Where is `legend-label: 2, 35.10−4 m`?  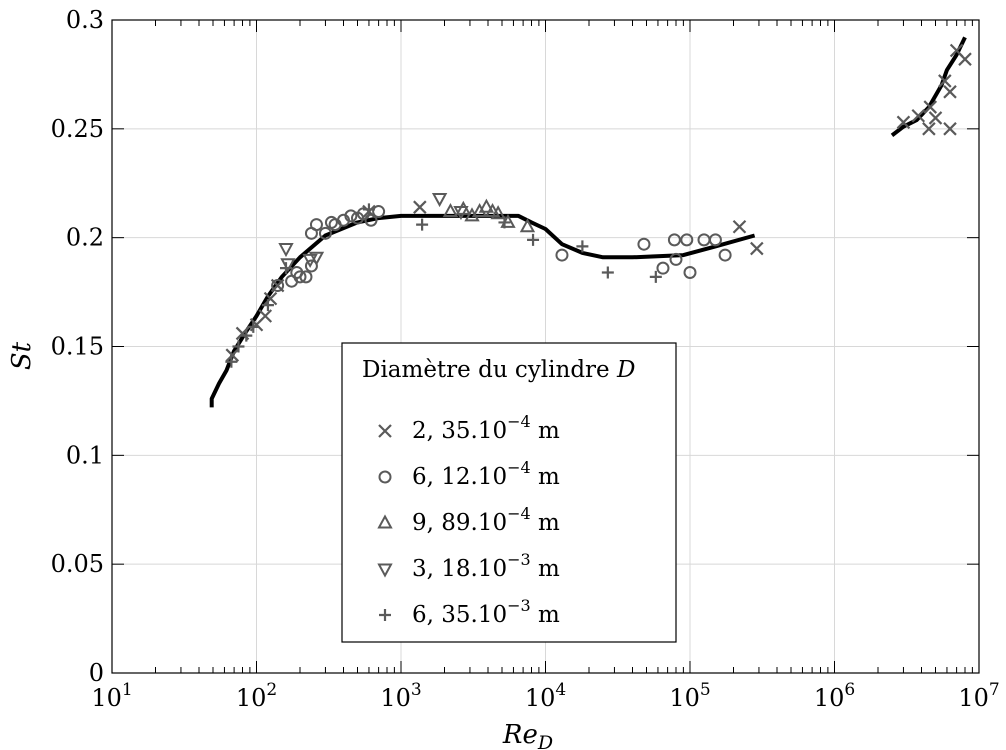 legend-label: 2, 35.10−4 m is located at coordinates (486, 428).